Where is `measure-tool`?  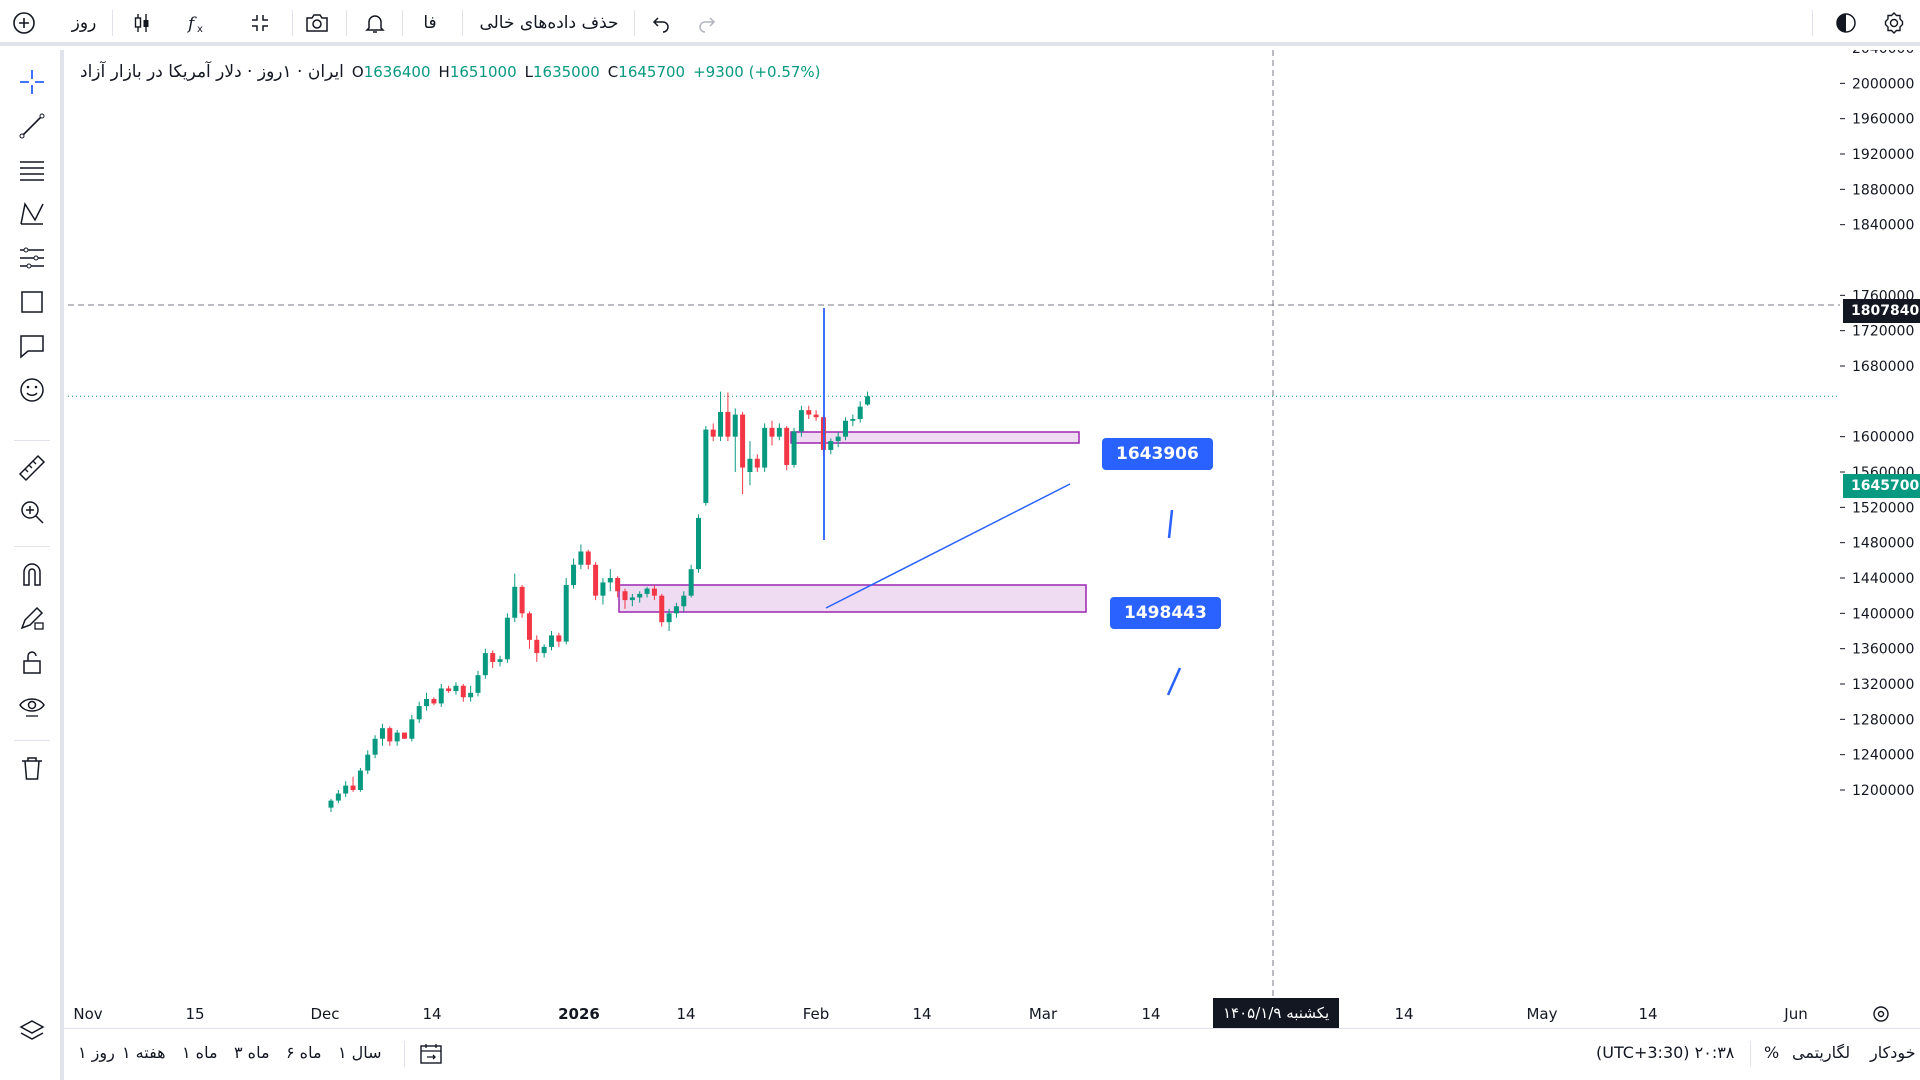 measure-tool is located at coordinates (32, 468).